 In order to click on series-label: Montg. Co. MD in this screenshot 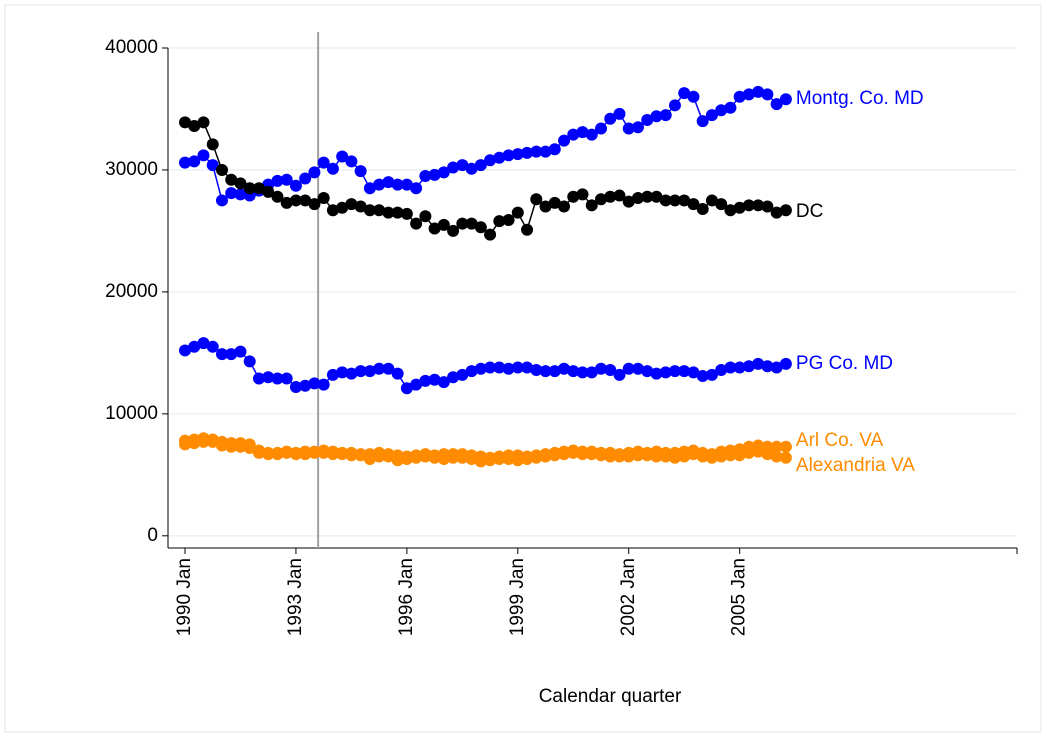, I will do `click(860, 98)`.